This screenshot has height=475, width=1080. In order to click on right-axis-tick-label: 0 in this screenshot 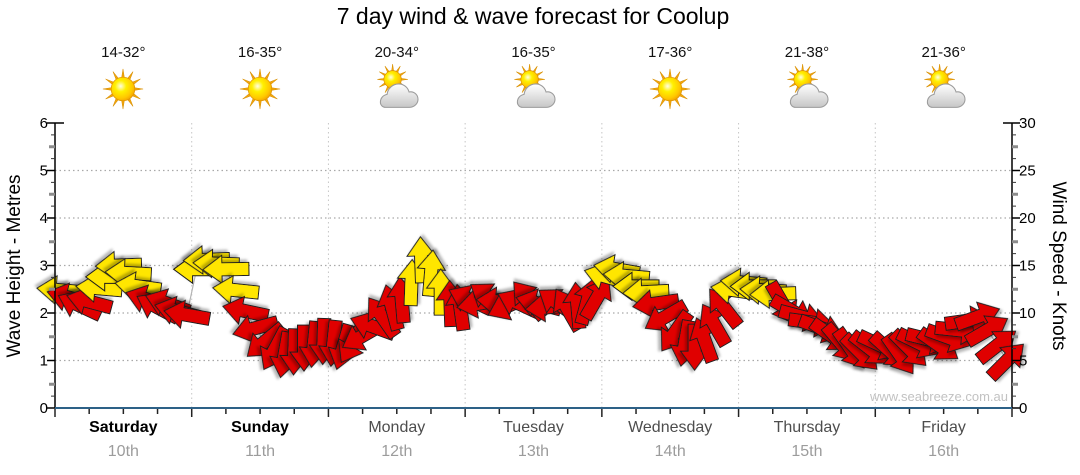, I will do `click(1023, 408)`.